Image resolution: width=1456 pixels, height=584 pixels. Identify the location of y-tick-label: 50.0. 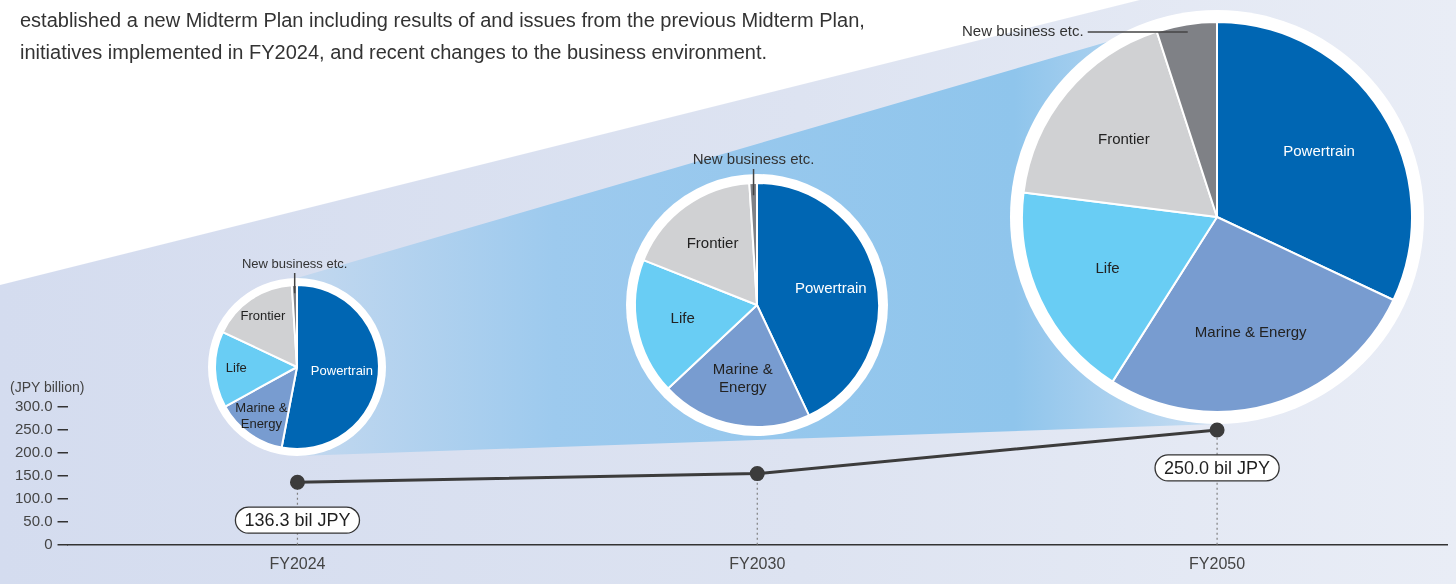
(38, 520).